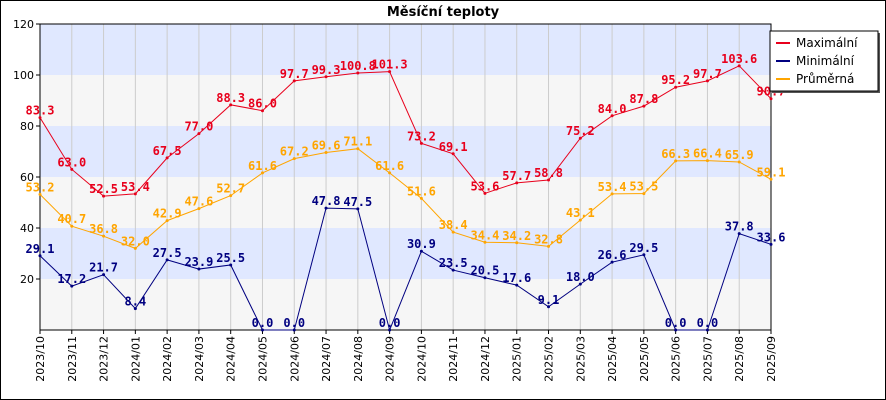 The height and width of the screenshot is (400, 886). I want to click on y-tick-label: 20, so click(27, 279).